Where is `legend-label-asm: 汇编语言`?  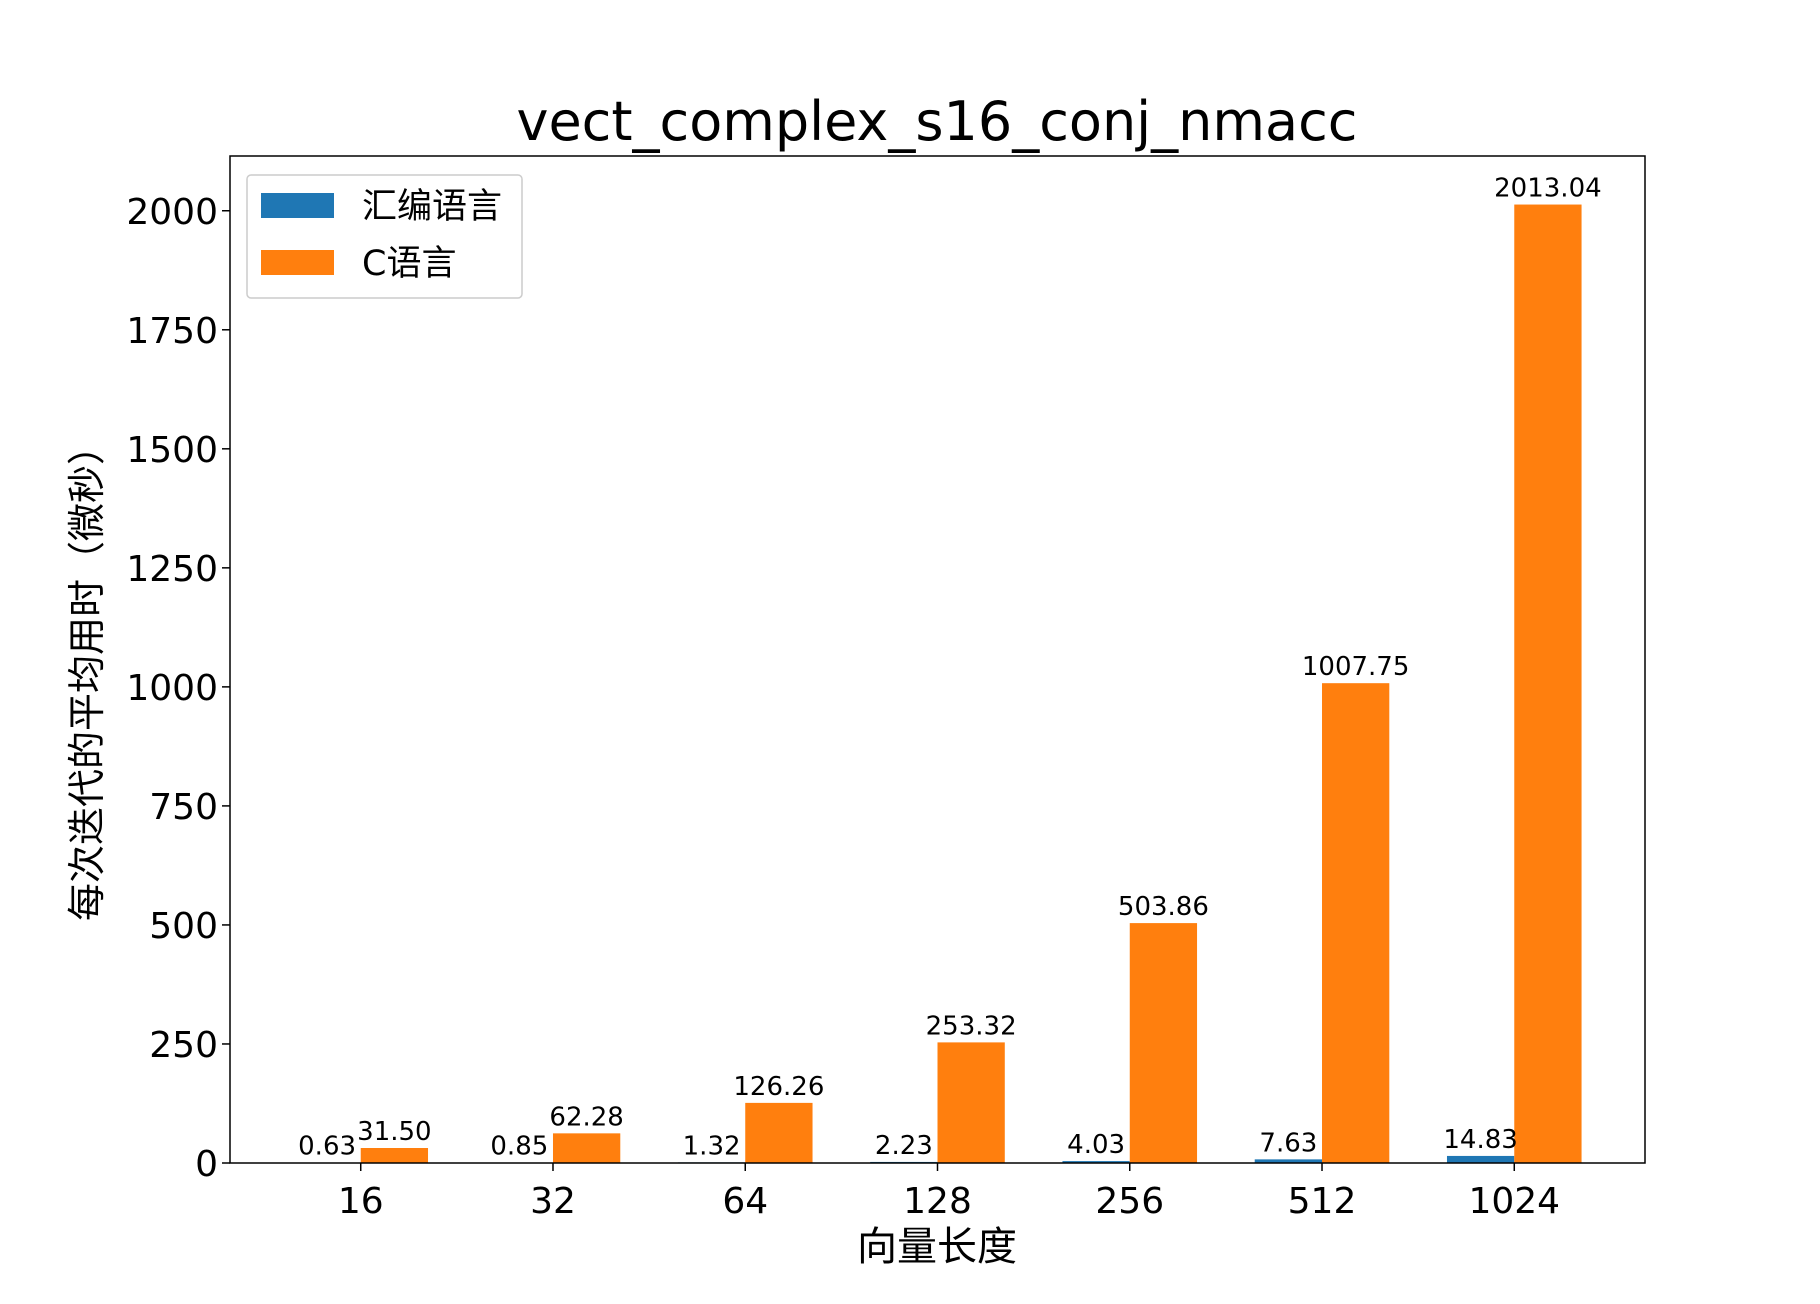
legend-label-asm: 汇编语言 is located at coordinates (432, 207).